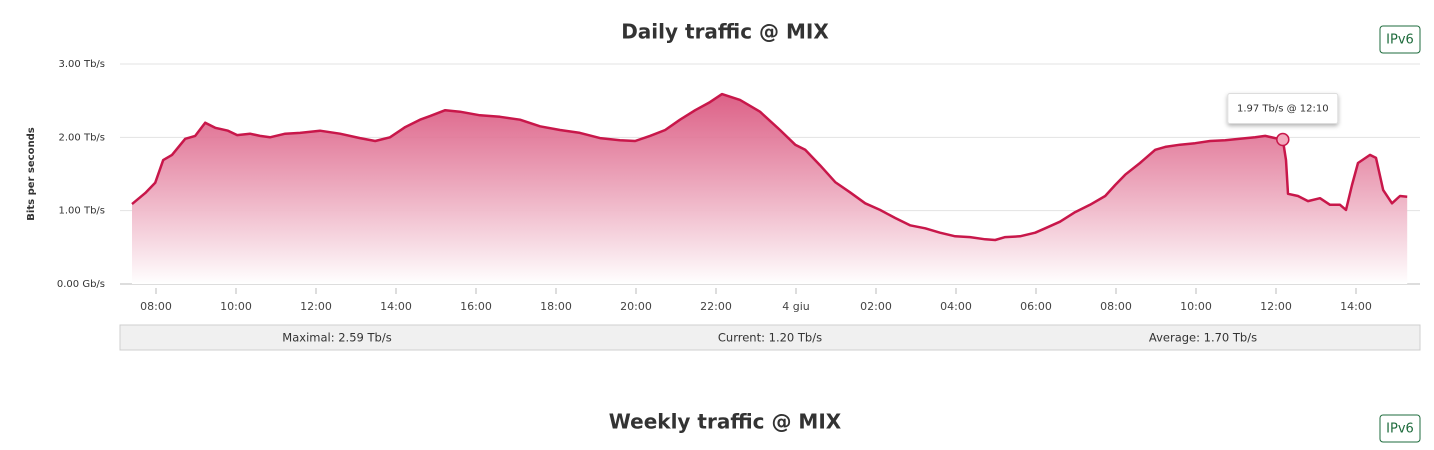  What do you see at coordinates (336, 338) in the screenshot?
I see `stat-label: Maximal: 2.59 Tb/s` at bounding box center [336, 338].